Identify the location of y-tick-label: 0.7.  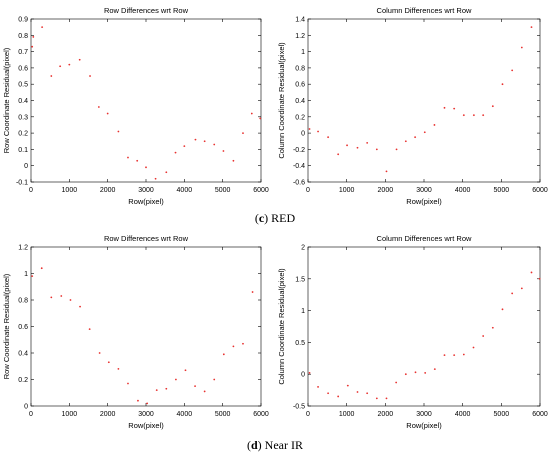
(23, 52).